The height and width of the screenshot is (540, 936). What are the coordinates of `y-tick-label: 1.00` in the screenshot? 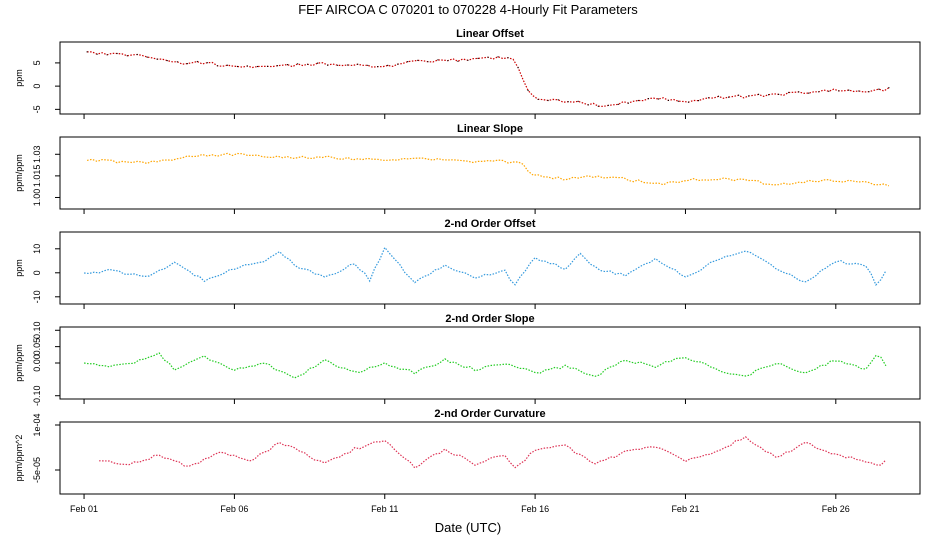 It's located at (37, 198).